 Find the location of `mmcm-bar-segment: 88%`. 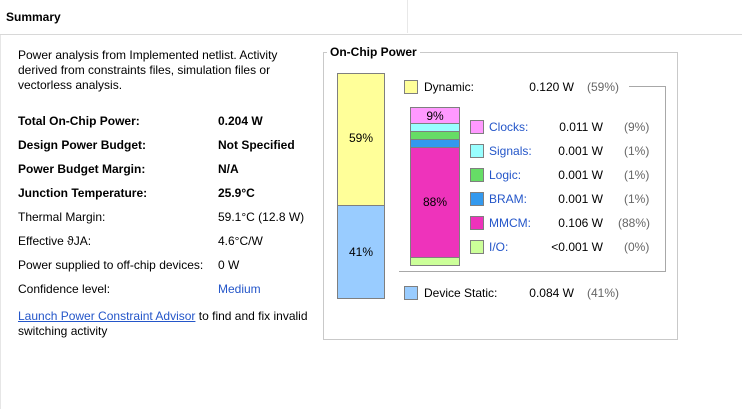

mmcm-bar-segment: 88% is located at coordinates (435, 203).